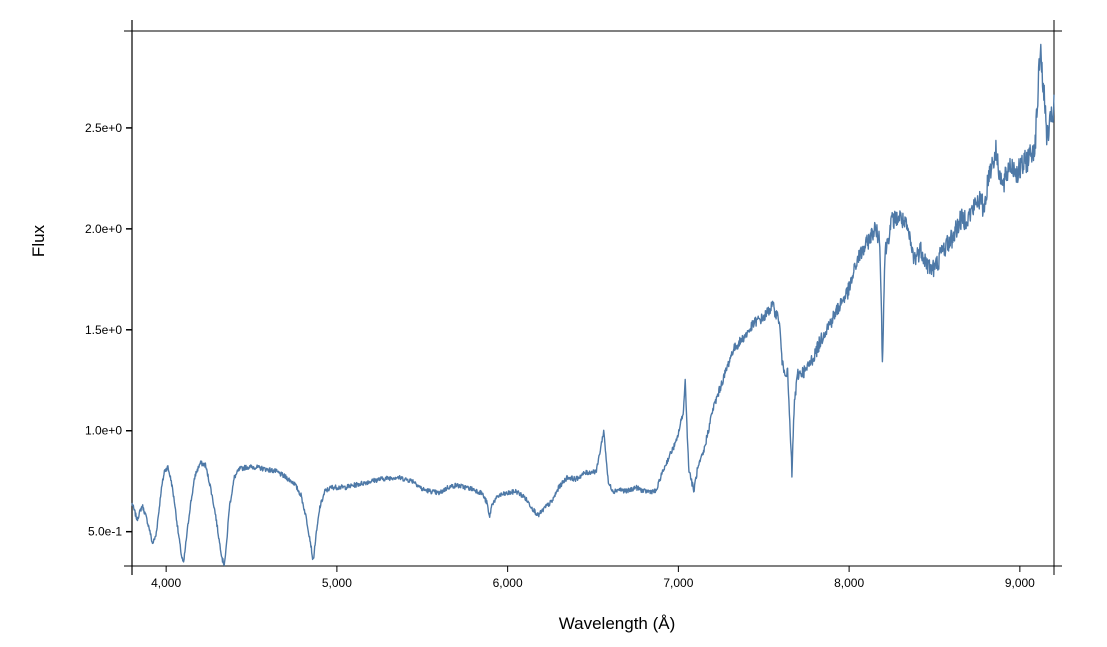  What do you see at coordinates (617, 623) in the screenshot?
I see `x-axis-title: Wavelength (Å)` at bounding box center [617, 623].